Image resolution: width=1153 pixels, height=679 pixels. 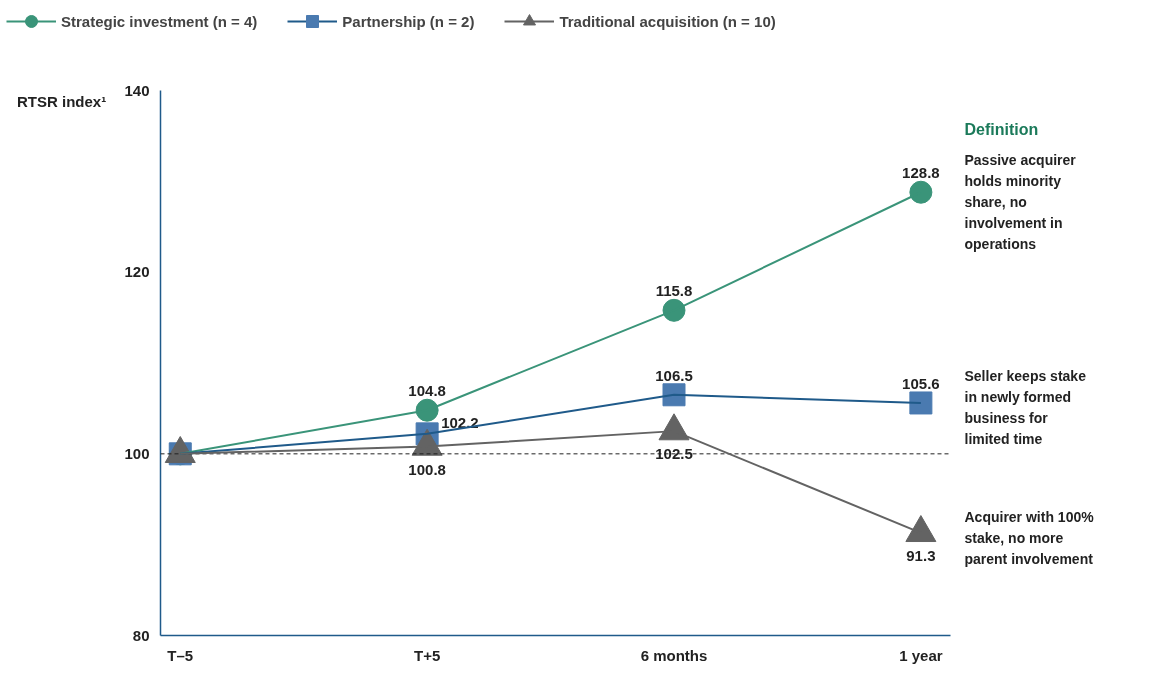 I want to click on y-tick-label: 140, so click(x=137, y=90).